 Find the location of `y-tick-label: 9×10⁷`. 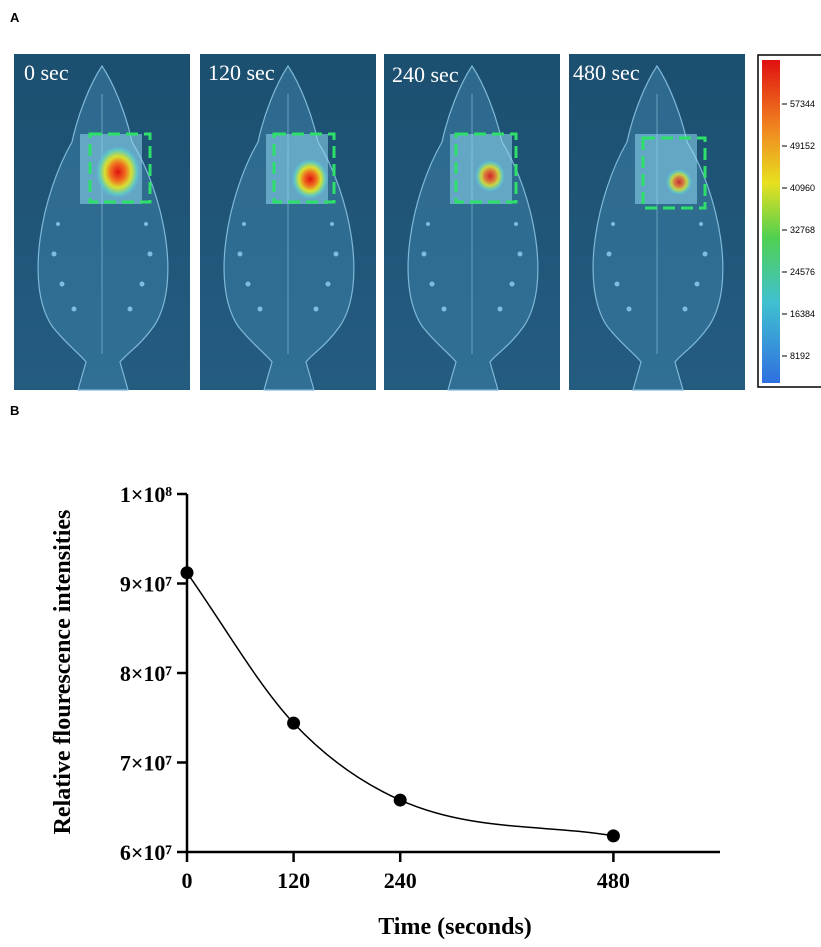

y-tick-label: 9×10⁷ is located at coordinates (146, 584).